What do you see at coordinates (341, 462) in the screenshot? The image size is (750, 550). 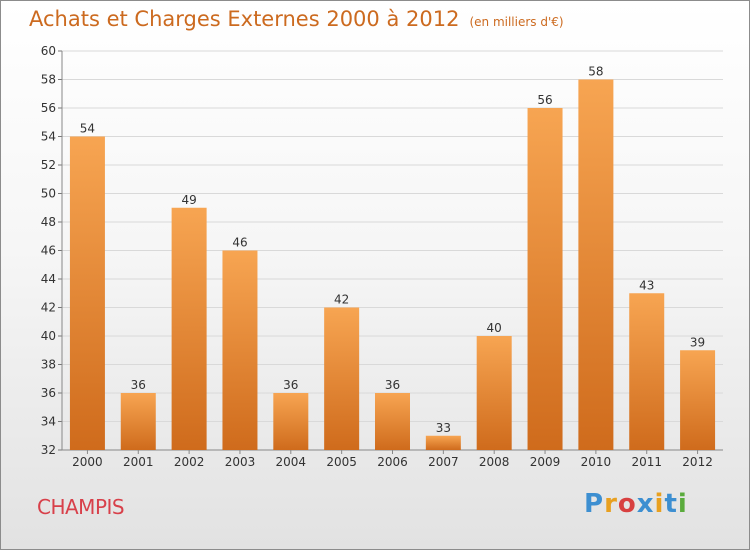 I see `x-tick-label: 2005` at bounding box center [341, 462].